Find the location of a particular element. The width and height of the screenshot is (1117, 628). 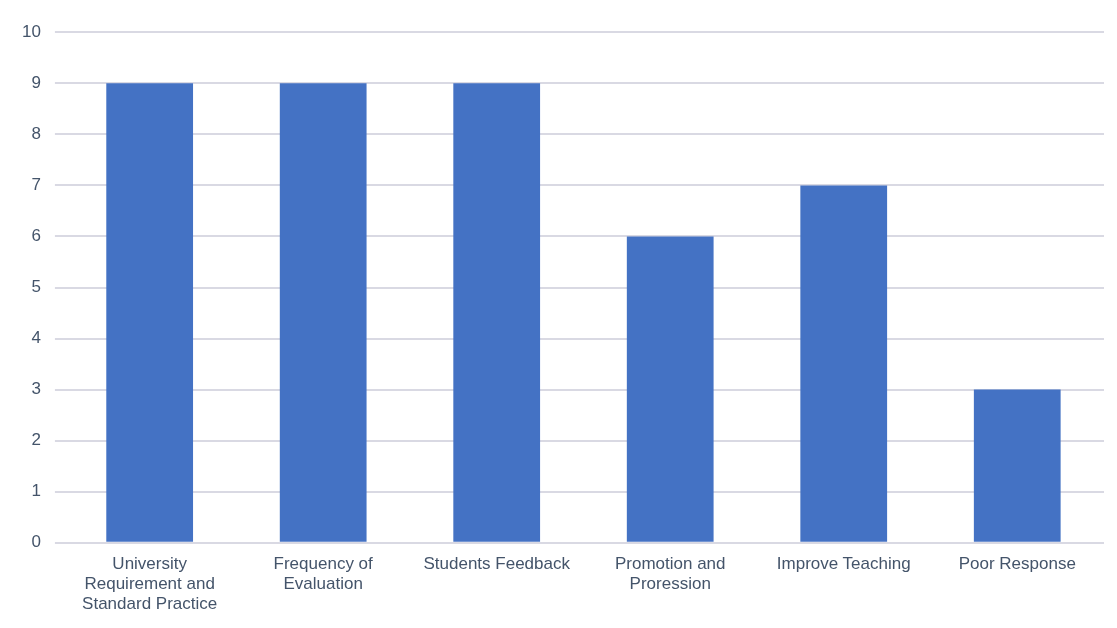

x-tick-label: Frequency of Evaluation is located at coordinates (323, 573).